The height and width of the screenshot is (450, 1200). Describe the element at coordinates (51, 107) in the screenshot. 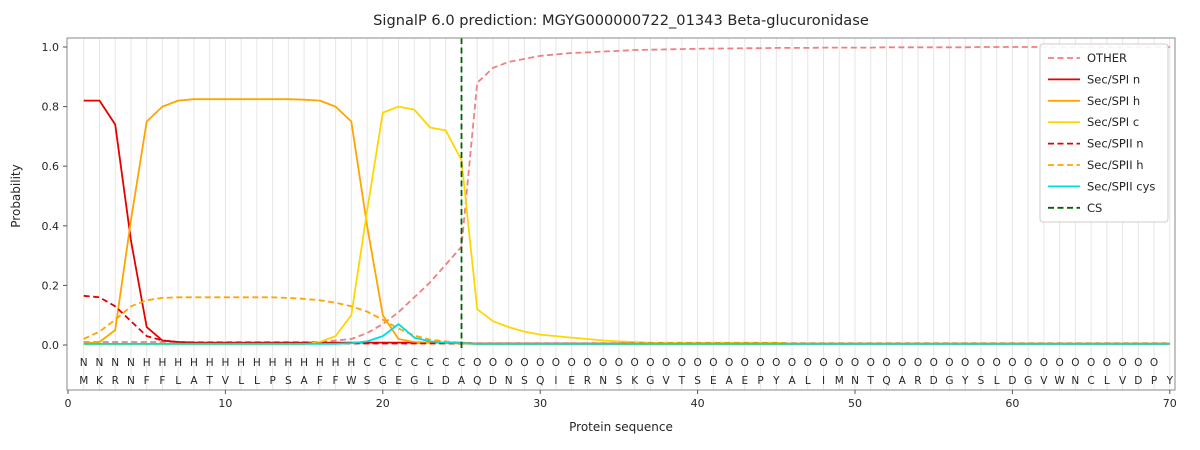

I see `y-tick-label: 0.8` at that location.